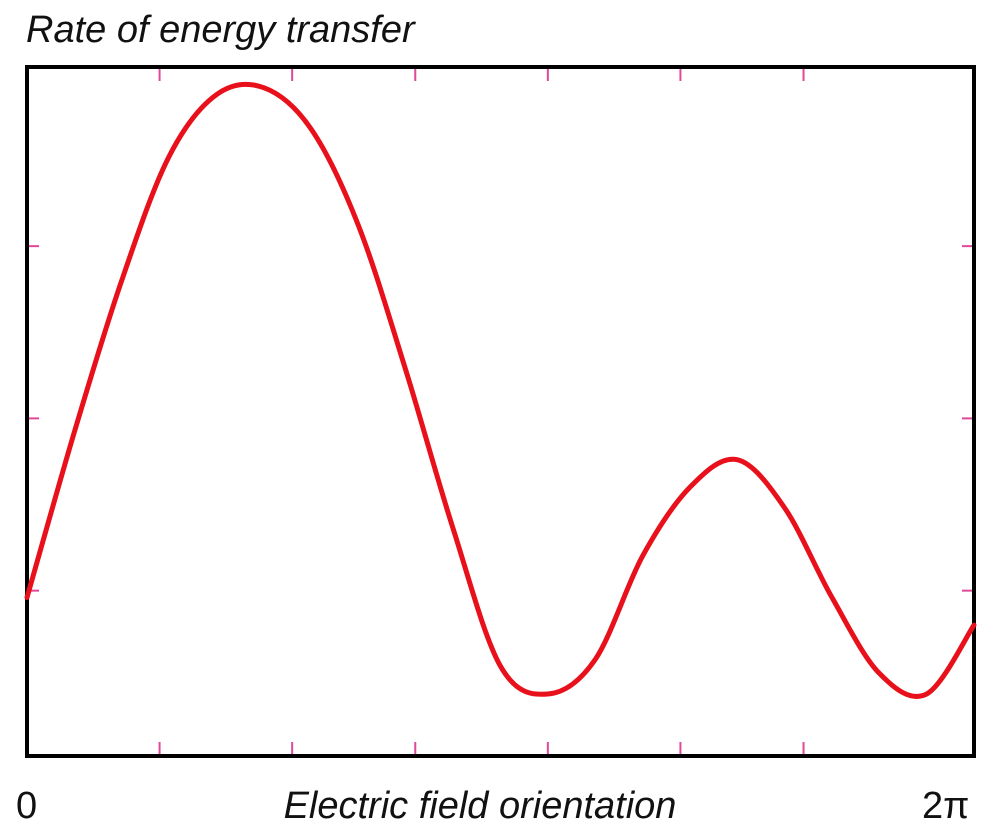 This screenshot has width=1000, height=838. What do you see at coordinates (221, 30) in the screenshot?
I see `chart-title: Rate of energy transfer` at bounding box center [221, 30].